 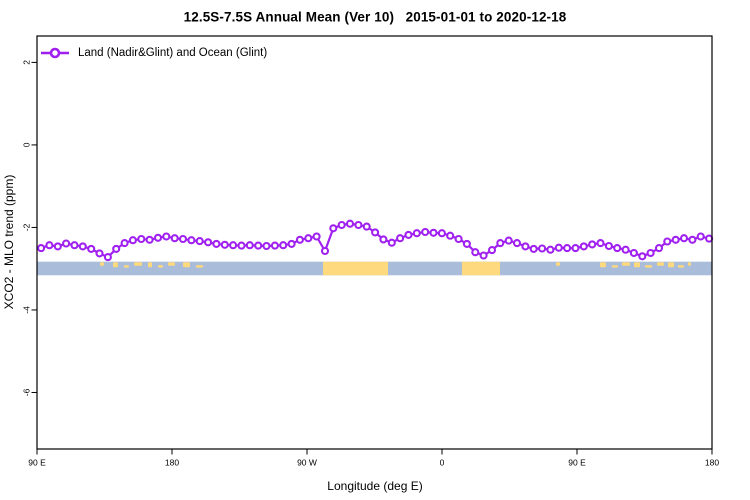 What do you see at coordinates (27, 62) in the screenshot?
I see `y-tick-label: 2` at bounding box center [27, 62].